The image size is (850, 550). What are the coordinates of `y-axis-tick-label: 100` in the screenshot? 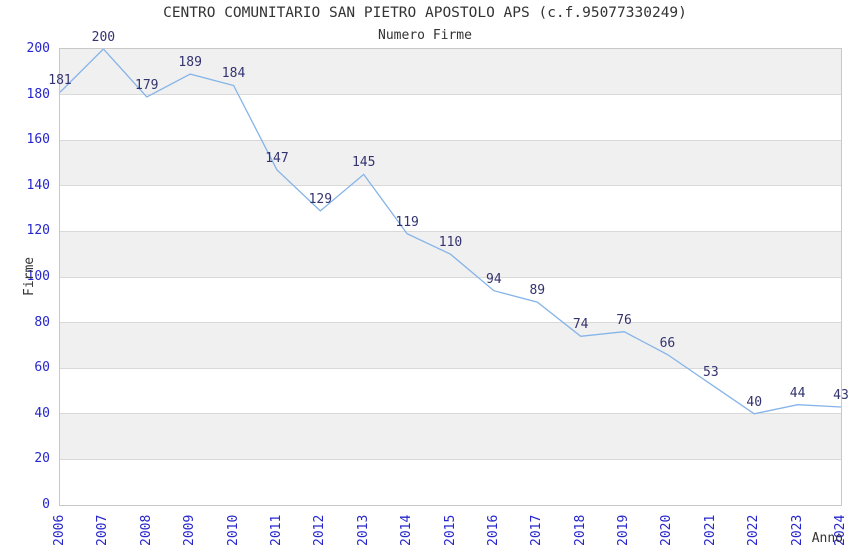 It's located at (38, 276).